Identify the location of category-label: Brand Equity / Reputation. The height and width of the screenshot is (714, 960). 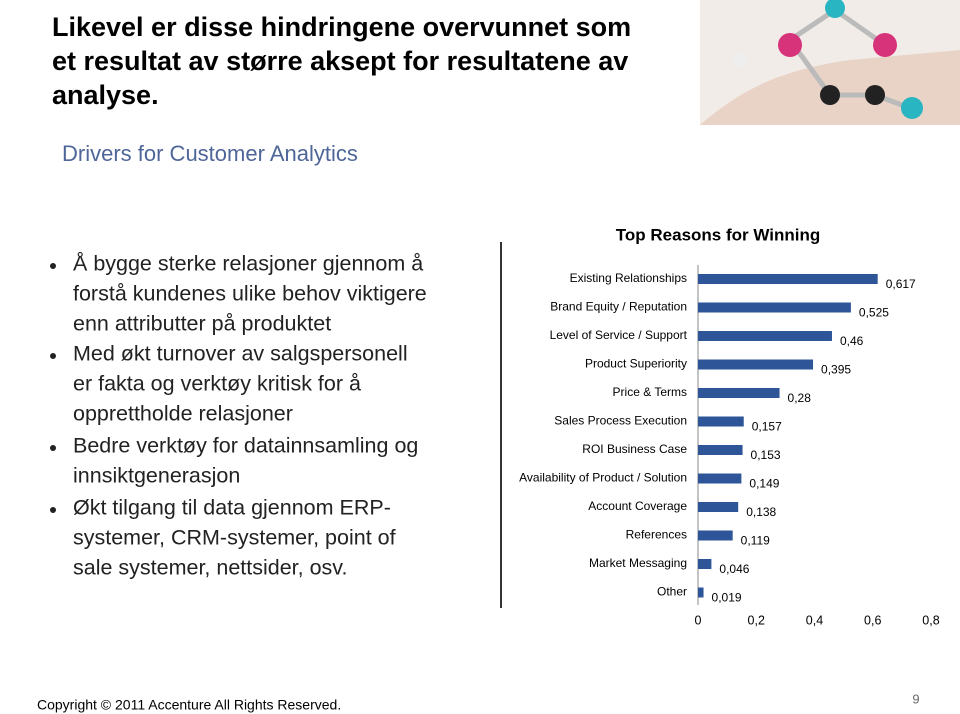
(618, 307).